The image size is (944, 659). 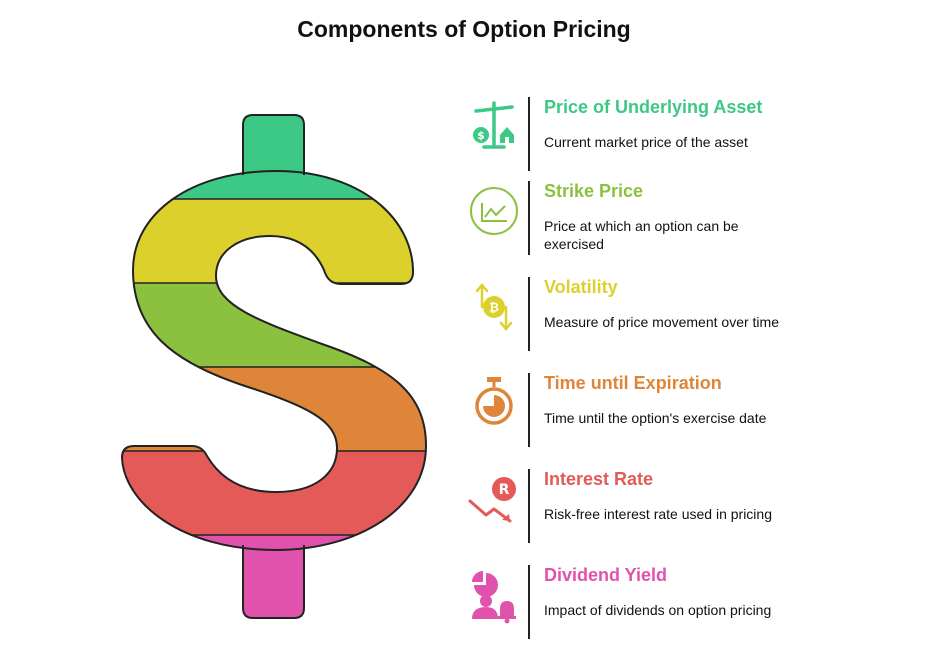 What do you see at coordinates (493, 125) in the screenshot?
I see `scale-icon: $` at bounding box center [493, 125].